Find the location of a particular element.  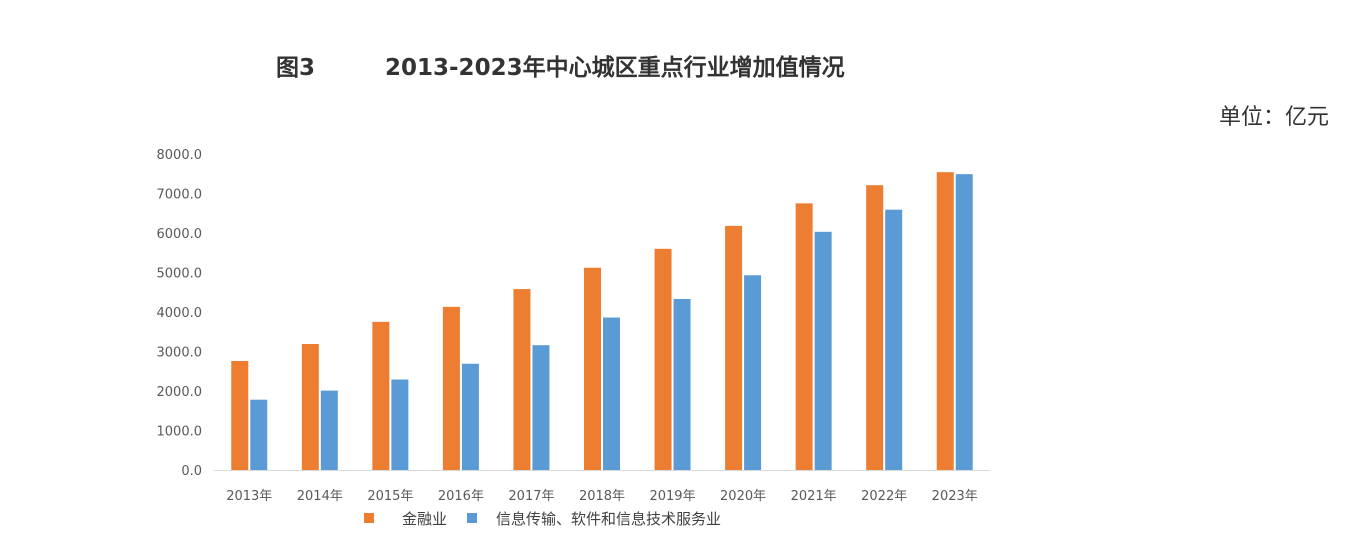

bar-it-2021年 is located at coordinates (823, 350).